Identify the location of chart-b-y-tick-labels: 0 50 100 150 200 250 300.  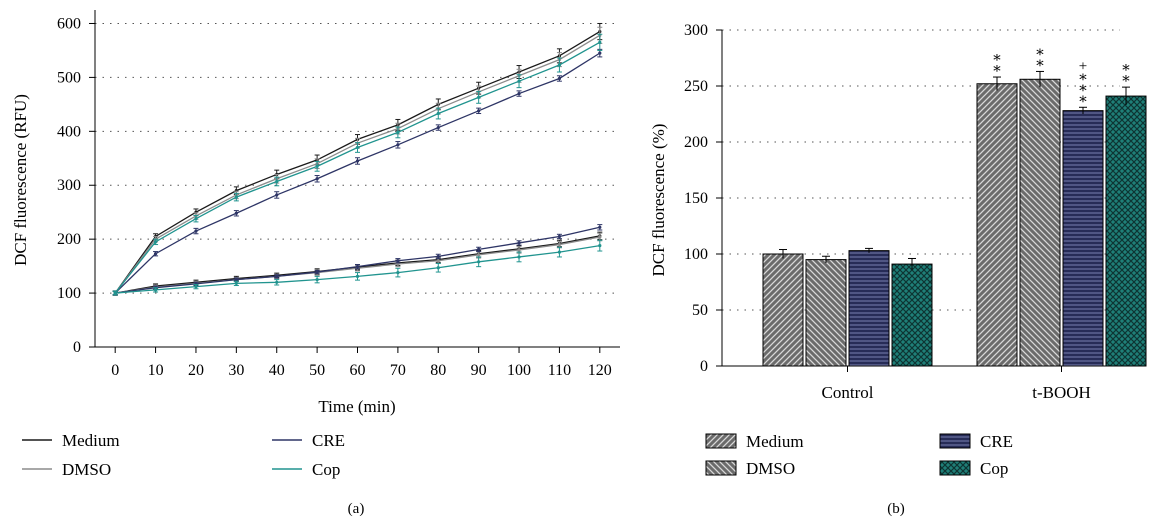
(696, 198).